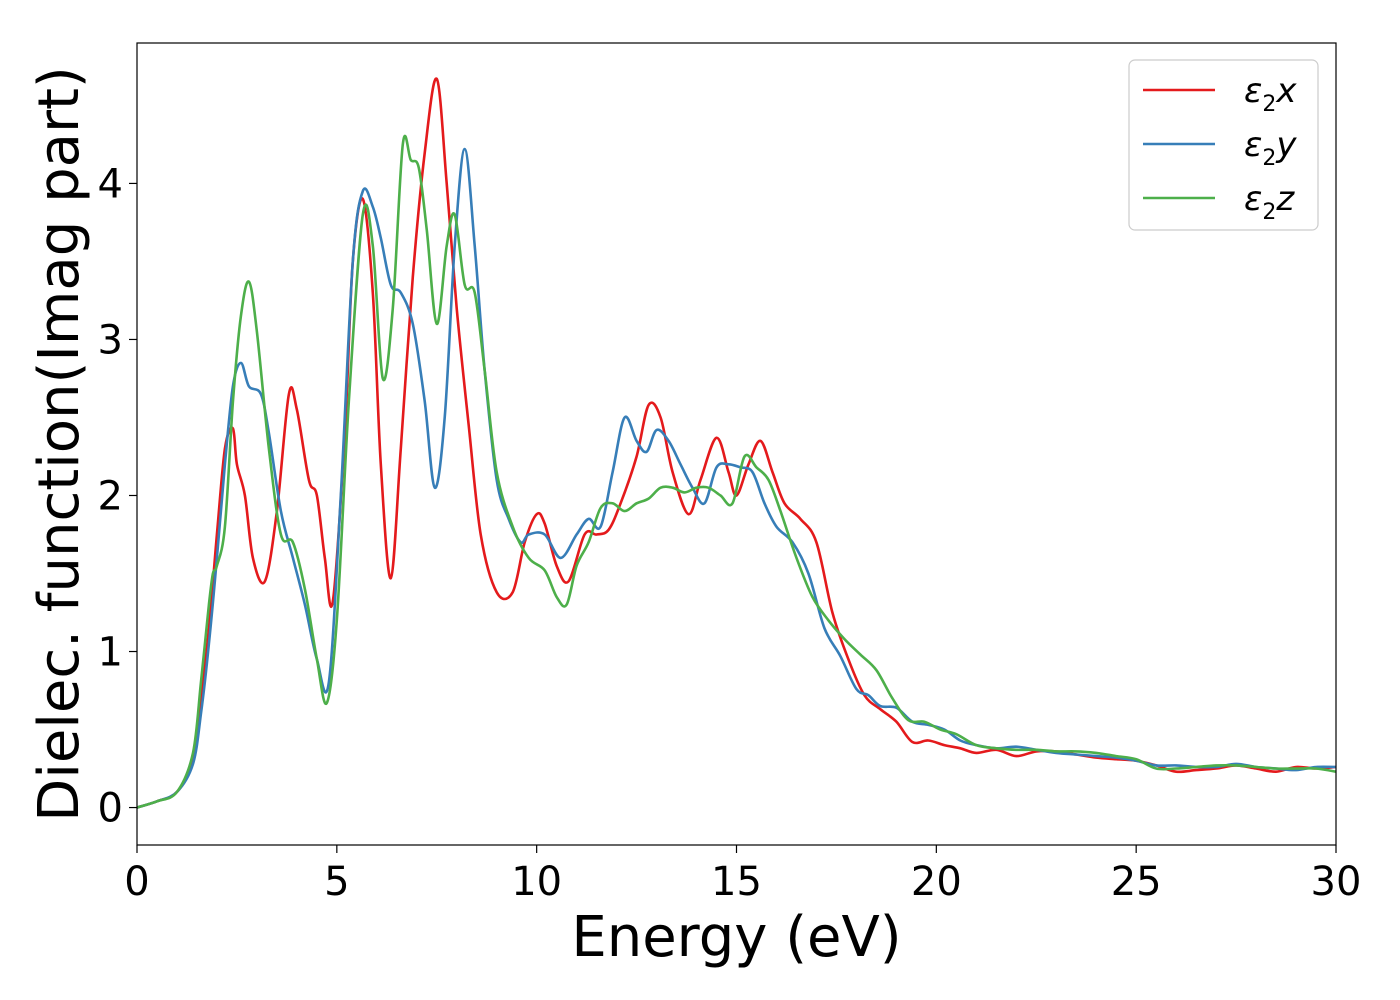  What do you see at coordinates (59, 444) in the screenshot?
I see `y-axis-label: Dielec. function(Imag part)` at bounding box center [59, 444].